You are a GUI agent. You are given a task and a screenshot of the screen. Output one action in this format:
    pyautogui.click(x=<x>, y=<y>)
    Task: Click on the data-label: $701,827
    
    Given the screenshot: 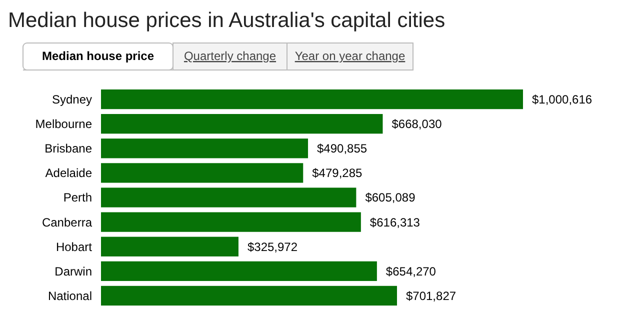 What is the action you would take?
    pyautogui.click(x=431, y=295)
    